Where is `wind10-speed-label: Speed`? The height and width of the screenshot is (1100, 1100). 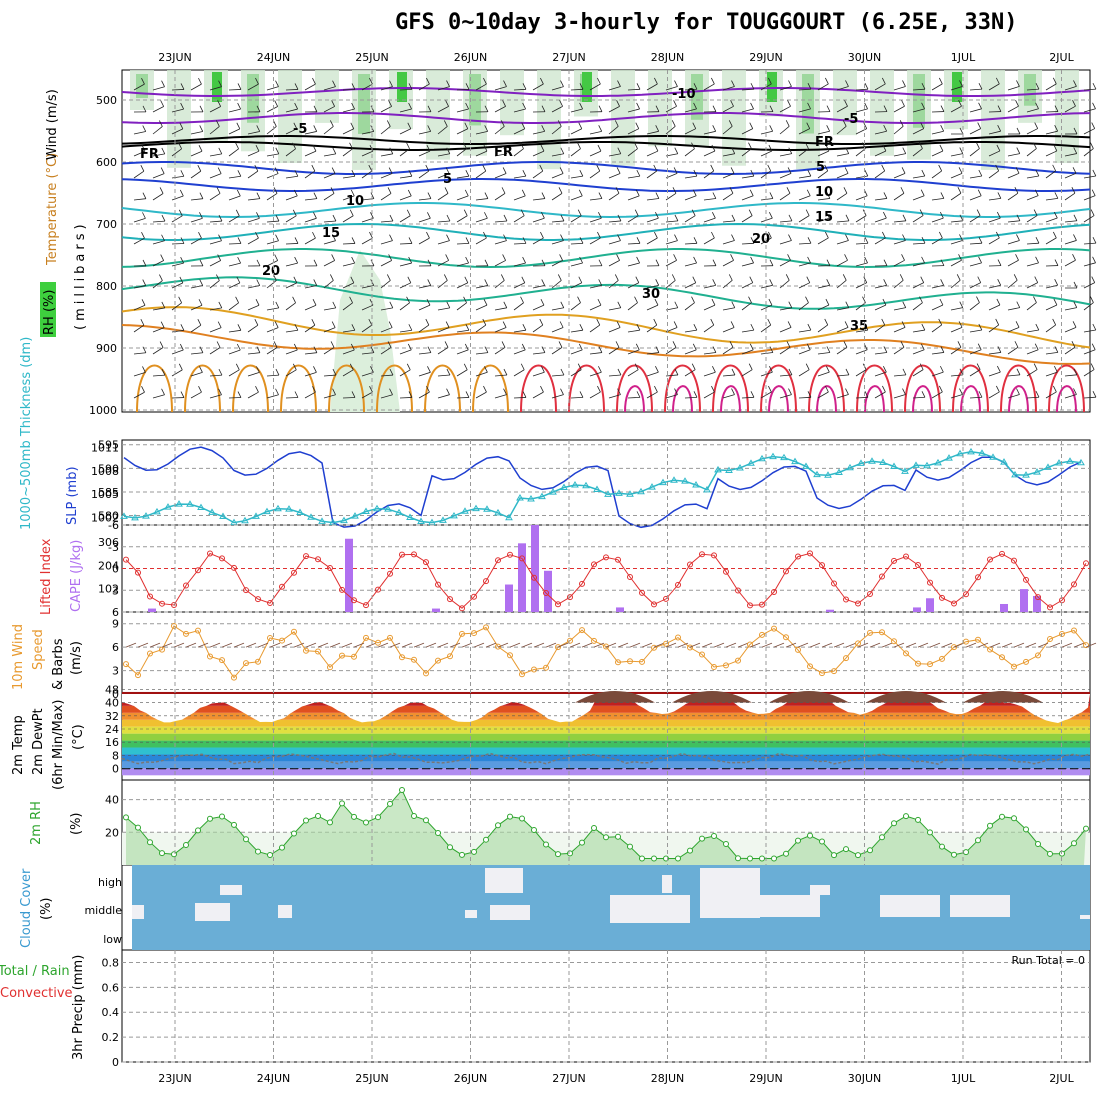 wind10-speed-label: Speed is located at coordinates (38, 649).